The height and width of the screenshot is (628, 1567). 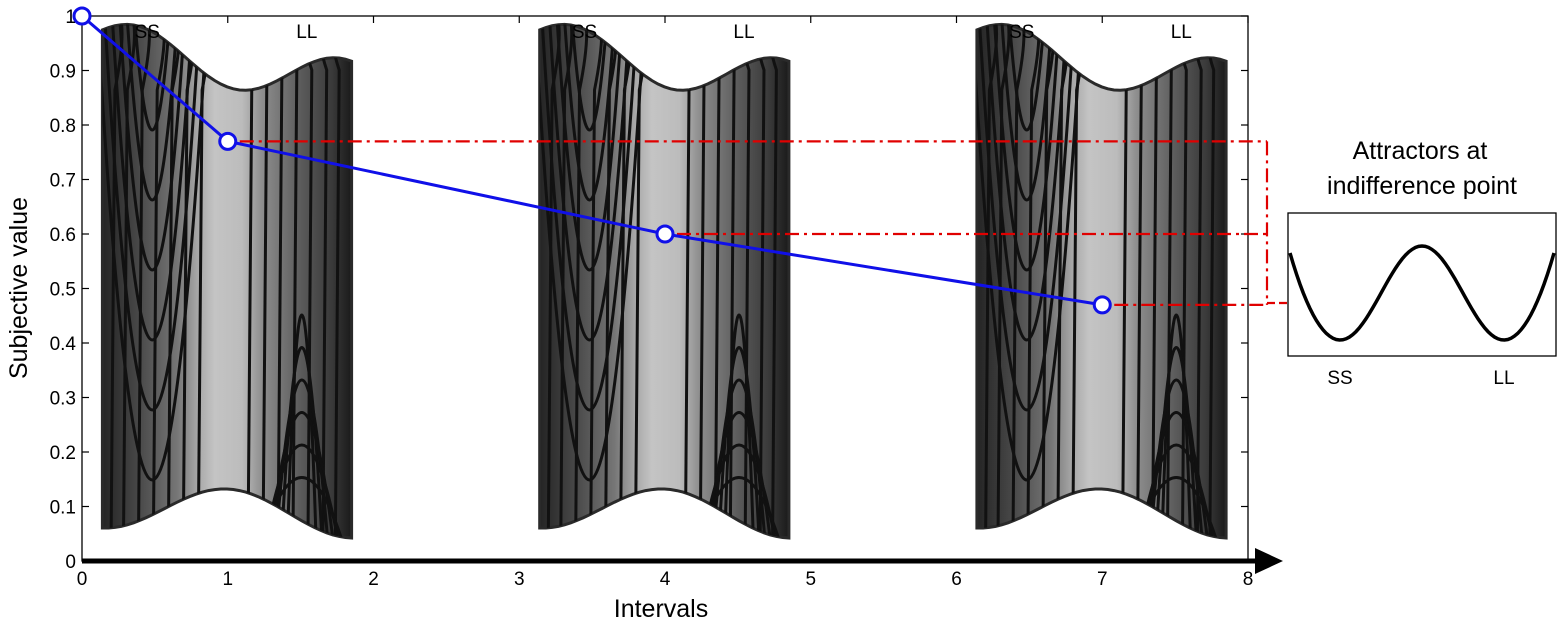 I want to click on inset: Attractors at indifference point SS LL, so click(x=1422, y=263).